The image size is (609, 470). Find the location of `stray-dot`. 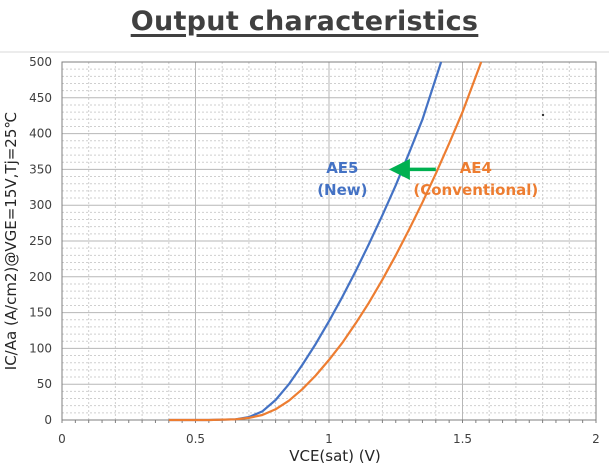

stray-dot is located at coordinates (543, 115).